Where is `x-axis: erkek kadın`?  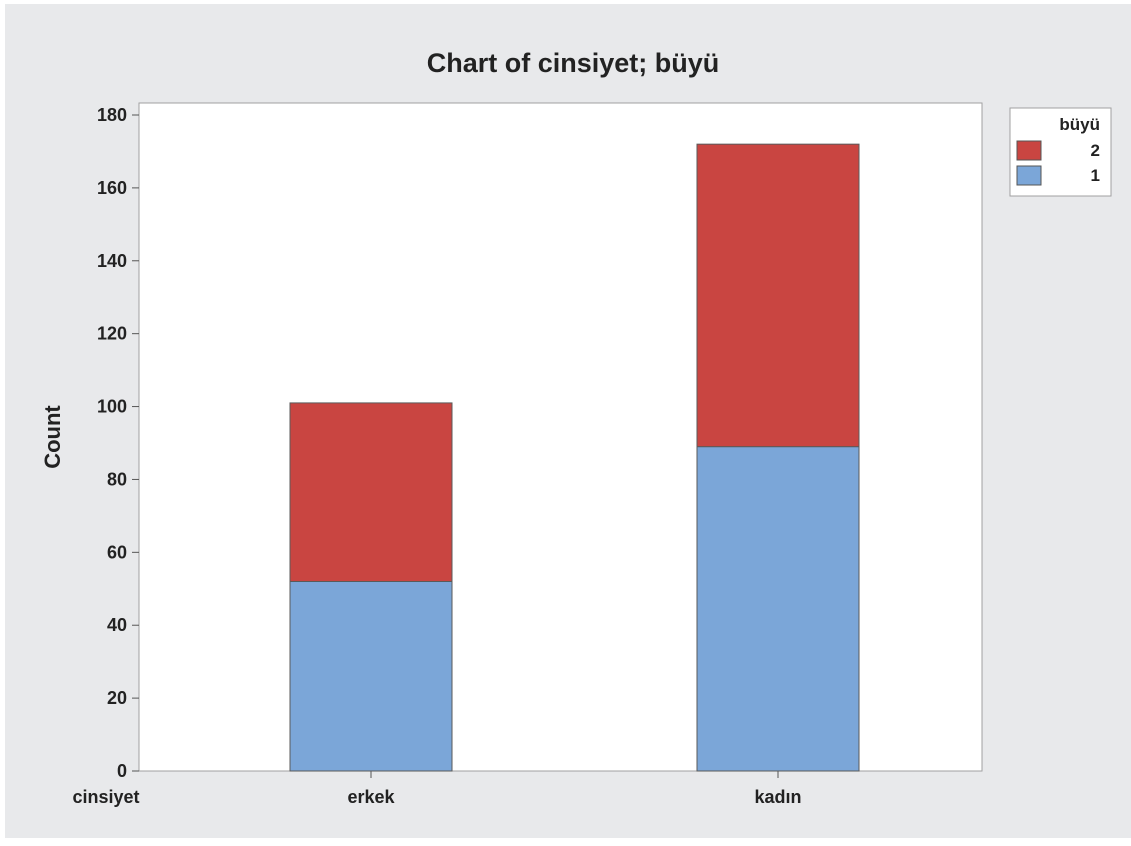 x-axis: erkek kadın is located at coordinates (574, 789).